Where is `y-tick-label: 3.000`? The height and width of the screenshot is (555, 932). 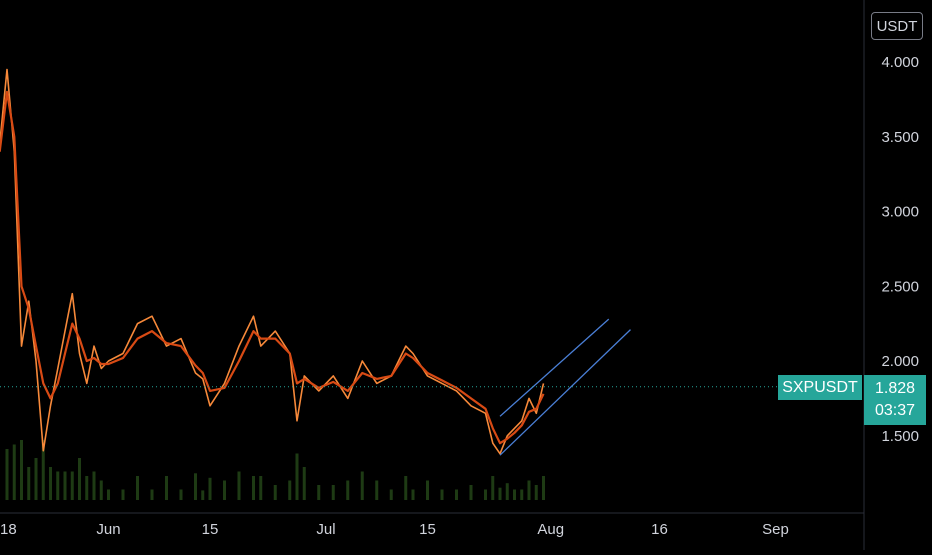
y-tick-label: 3.000 is located at coordinates (900, 212).